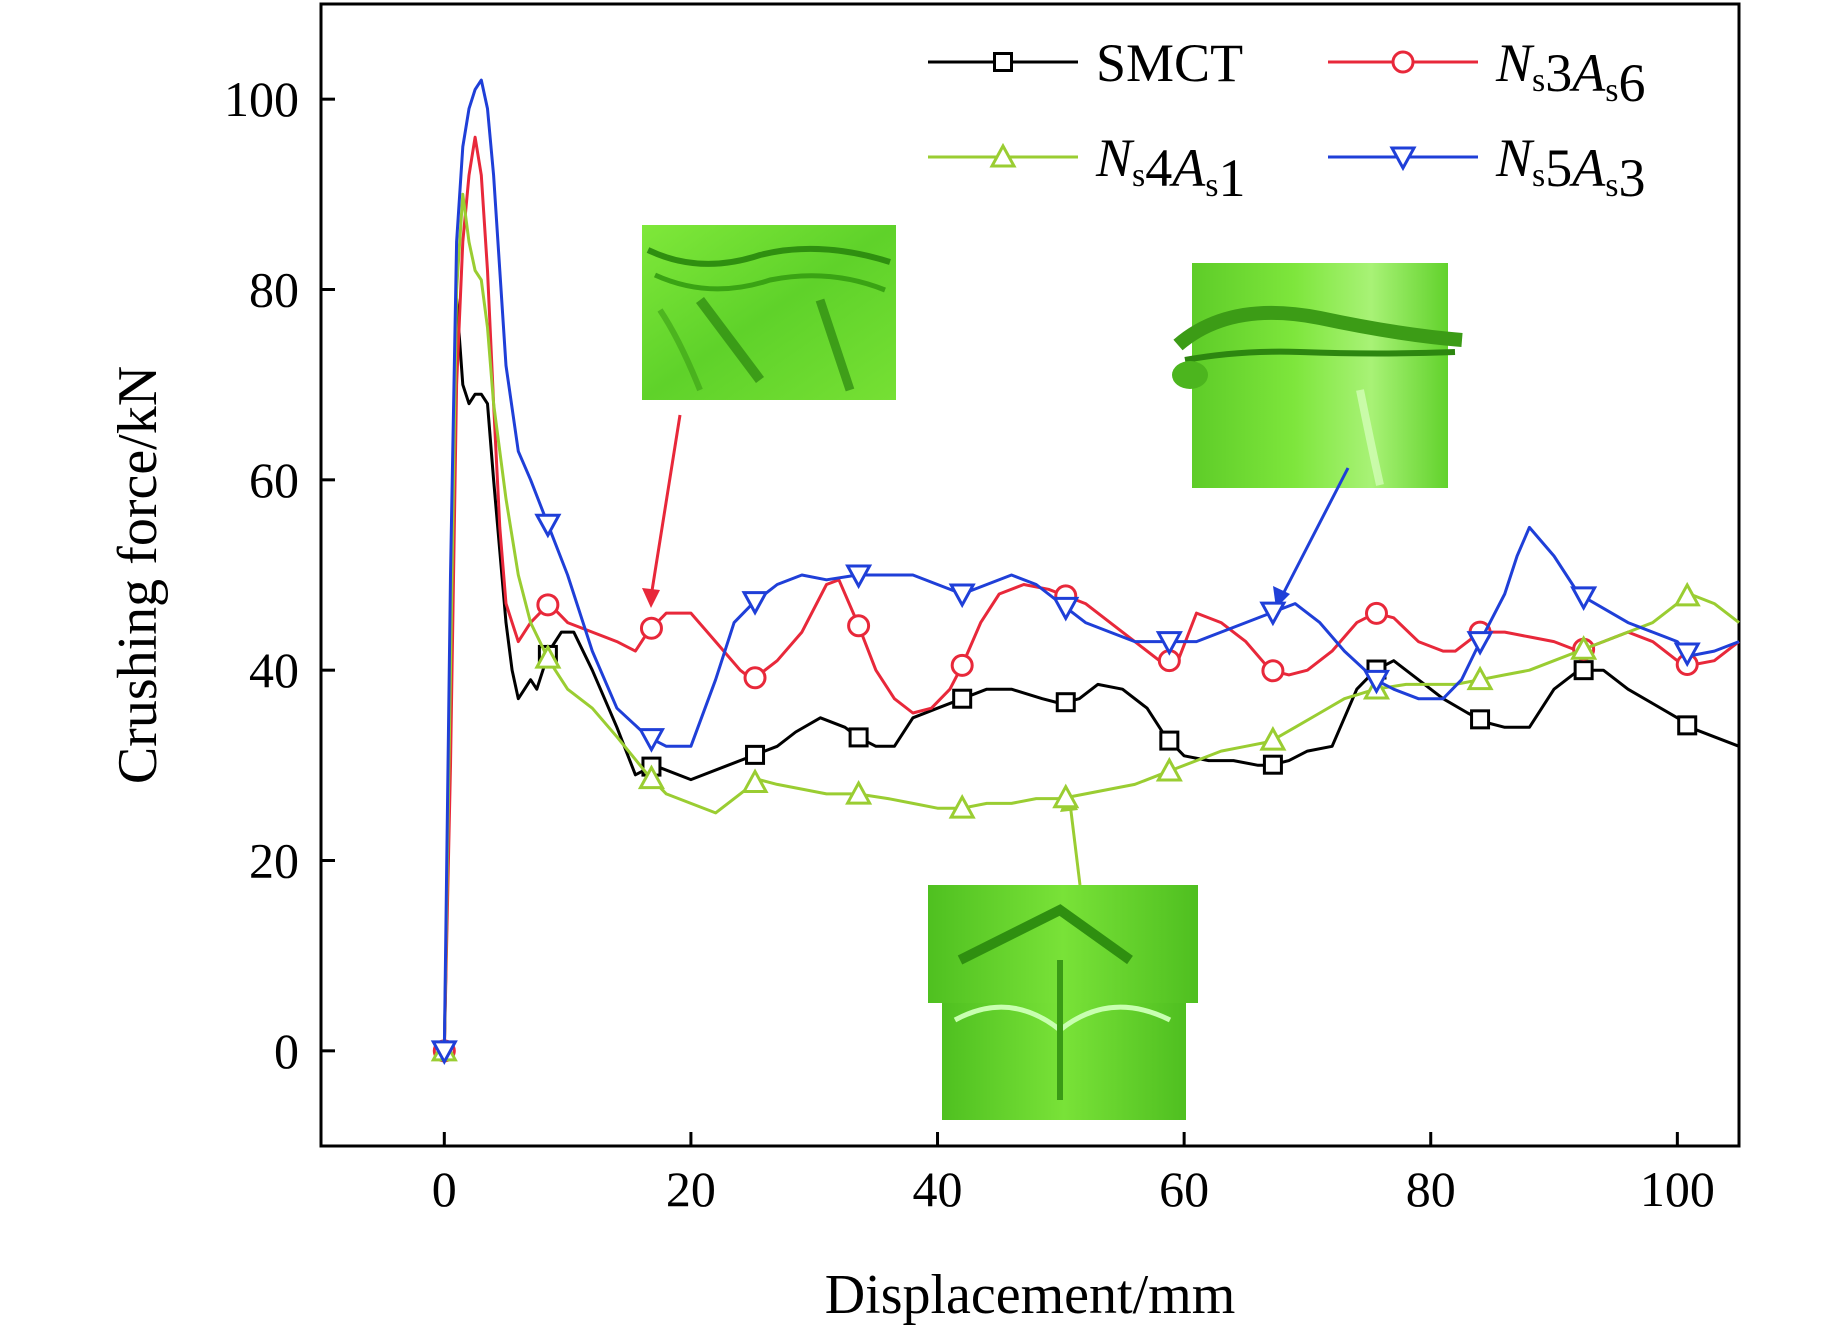  Describe the element at coordinates (691, 1189) in the screenshot. I see `x-tick-label: 20` at that location.